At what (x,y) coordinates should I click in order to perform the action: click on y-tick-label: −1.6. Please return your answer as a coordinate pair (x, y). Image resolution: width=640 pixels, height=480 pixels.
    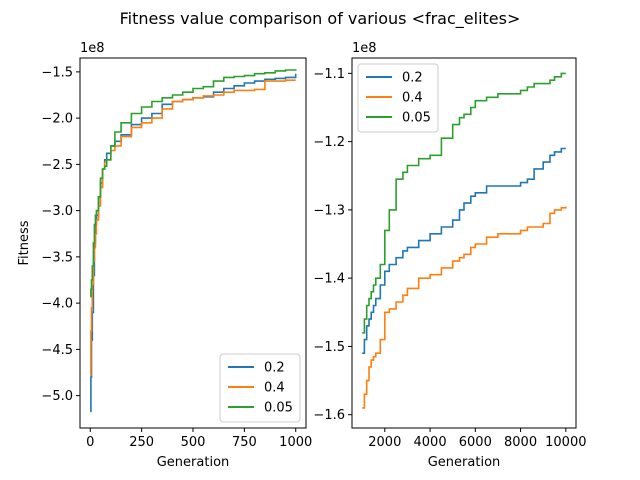
    Looking at the image, I should click on (329, 415).